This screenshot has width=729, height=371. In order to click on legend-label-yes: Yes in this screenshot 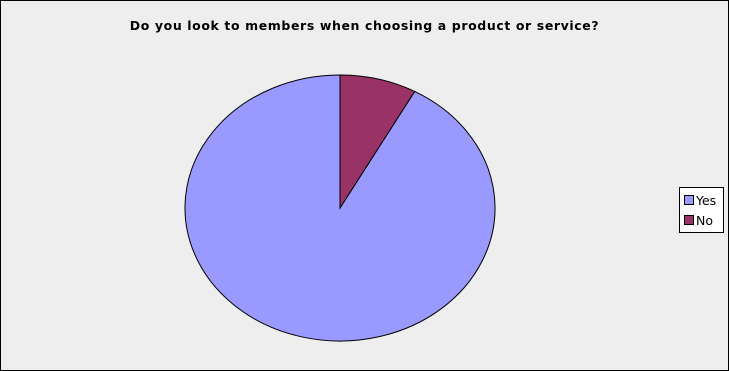, I will do `click(706, 200)`.